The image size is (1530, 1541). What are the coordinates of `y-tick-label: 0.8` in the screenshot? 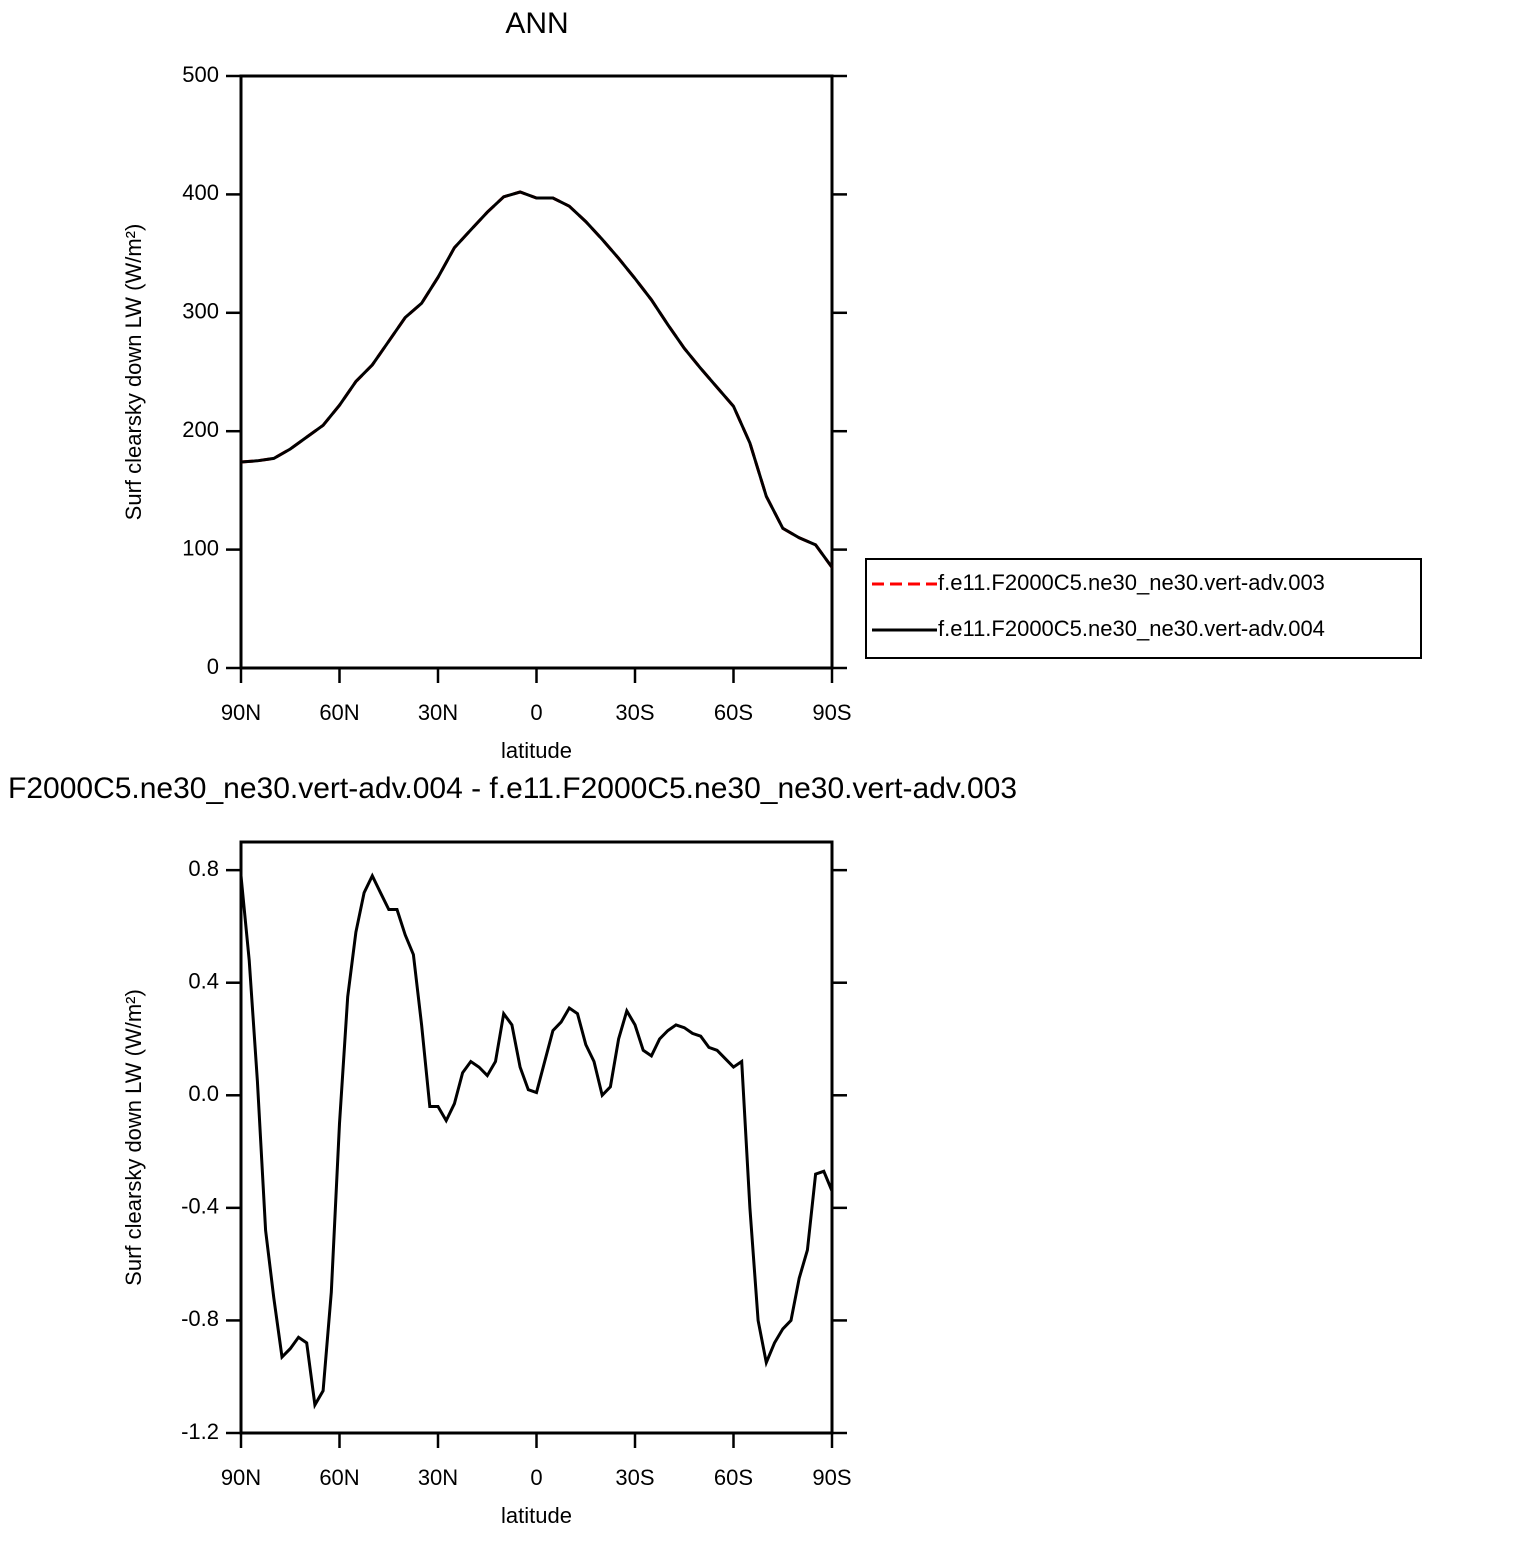 It's located at (203, 868).